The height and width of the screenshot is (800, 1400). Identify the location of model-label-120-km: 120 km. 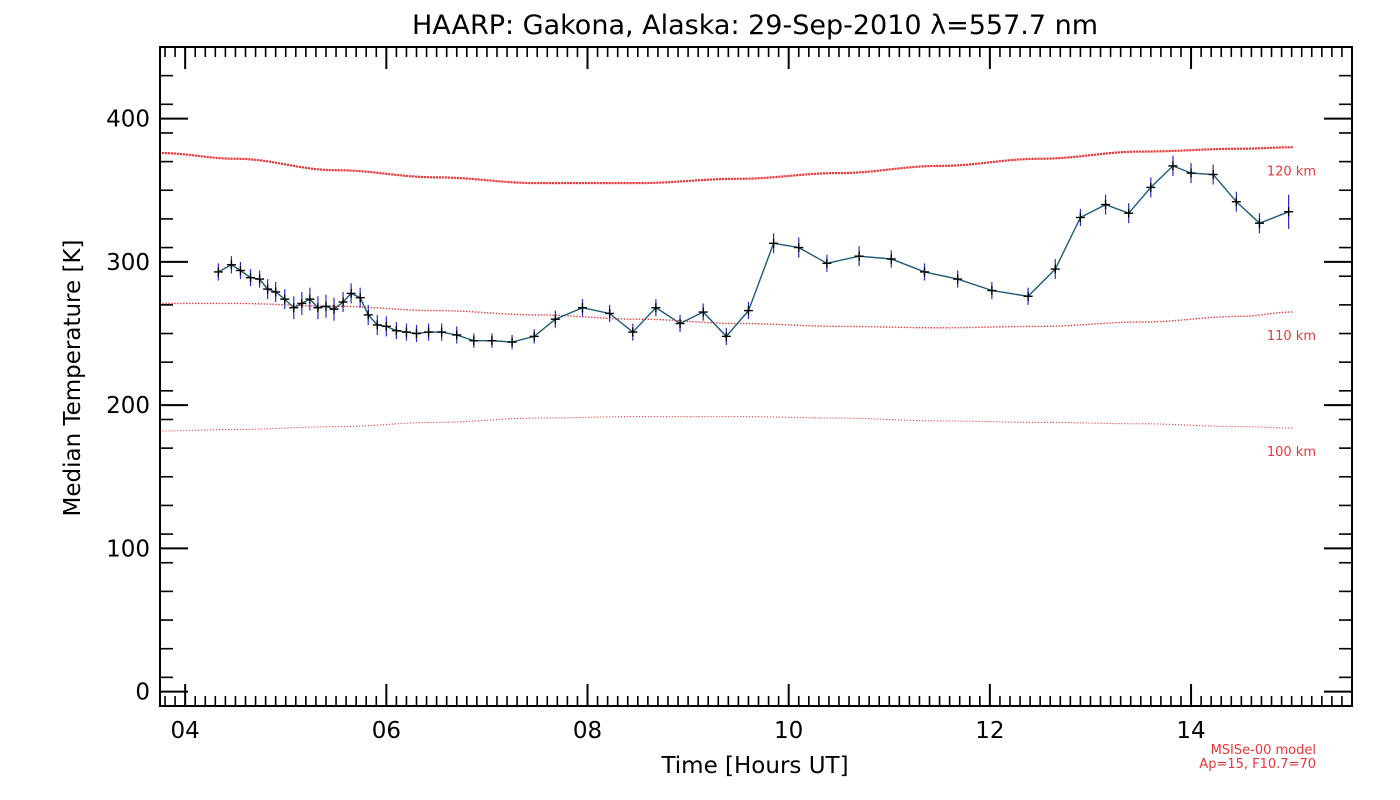
(1291, 171).